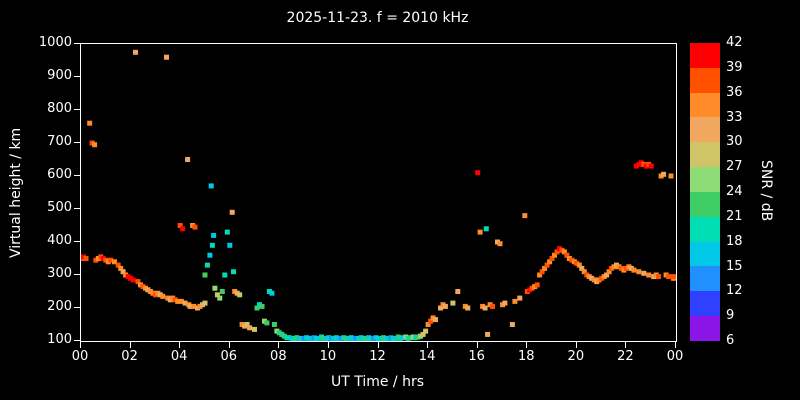  Describe the element at coordinates (675, 356) in the screenshot. I see `x-tick-label: 00` at that location.